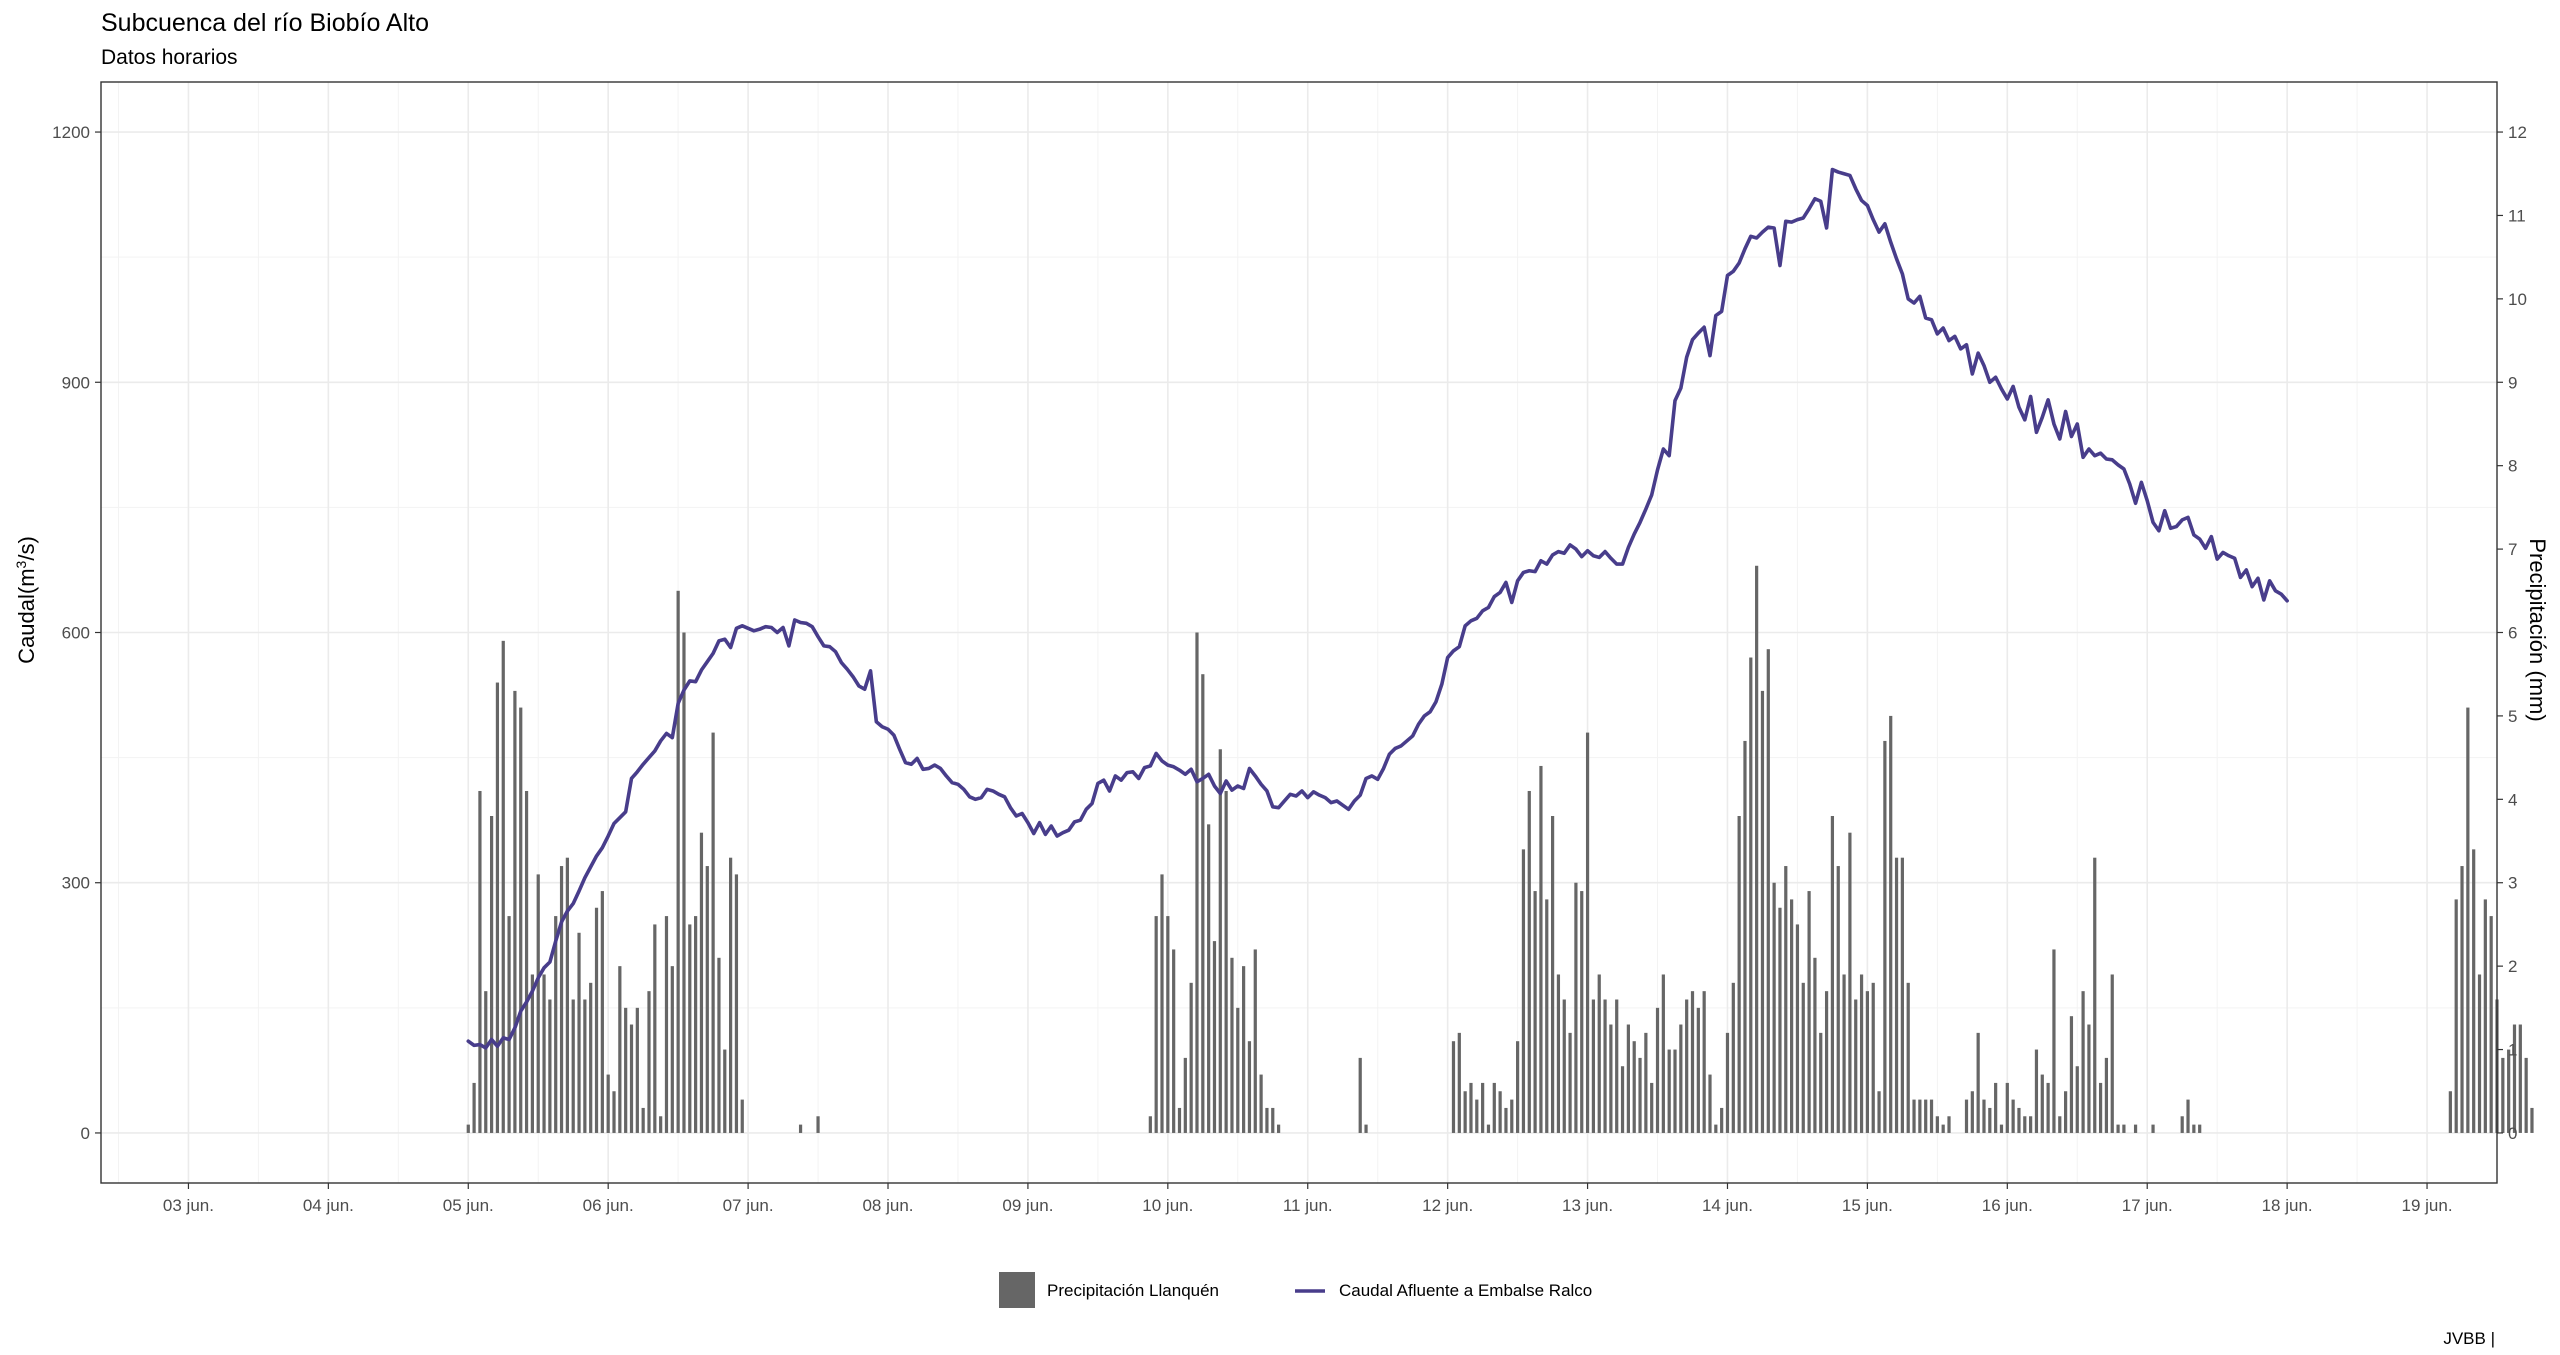 The height and width of the screenshot is (1355, 2560). Describe the element at coordinates (1308, 1205) in the screenshot. I see `x-tick-label: 11 jun.` at that location.